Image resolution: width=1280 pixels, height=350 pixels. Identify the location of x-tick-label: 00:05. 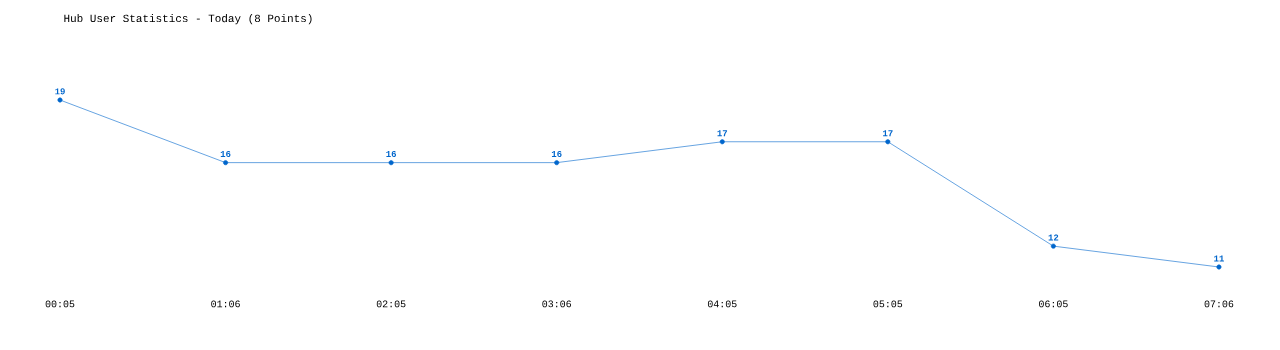
(60, 304).